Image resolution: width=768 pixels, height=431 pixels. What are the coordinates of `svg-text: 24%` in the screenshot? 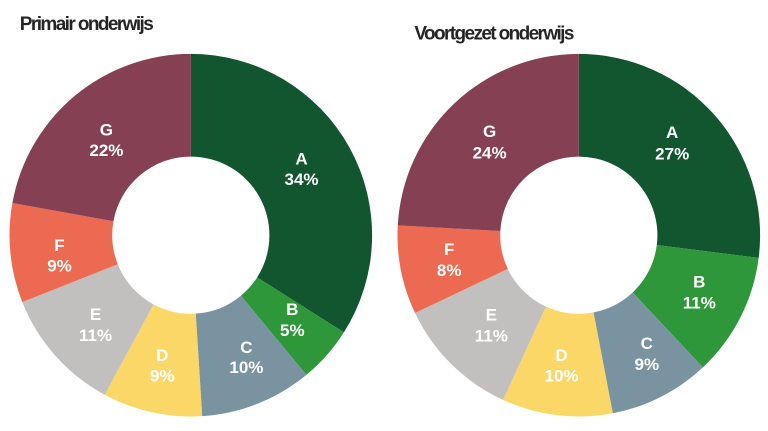 It's located at (490, 153).